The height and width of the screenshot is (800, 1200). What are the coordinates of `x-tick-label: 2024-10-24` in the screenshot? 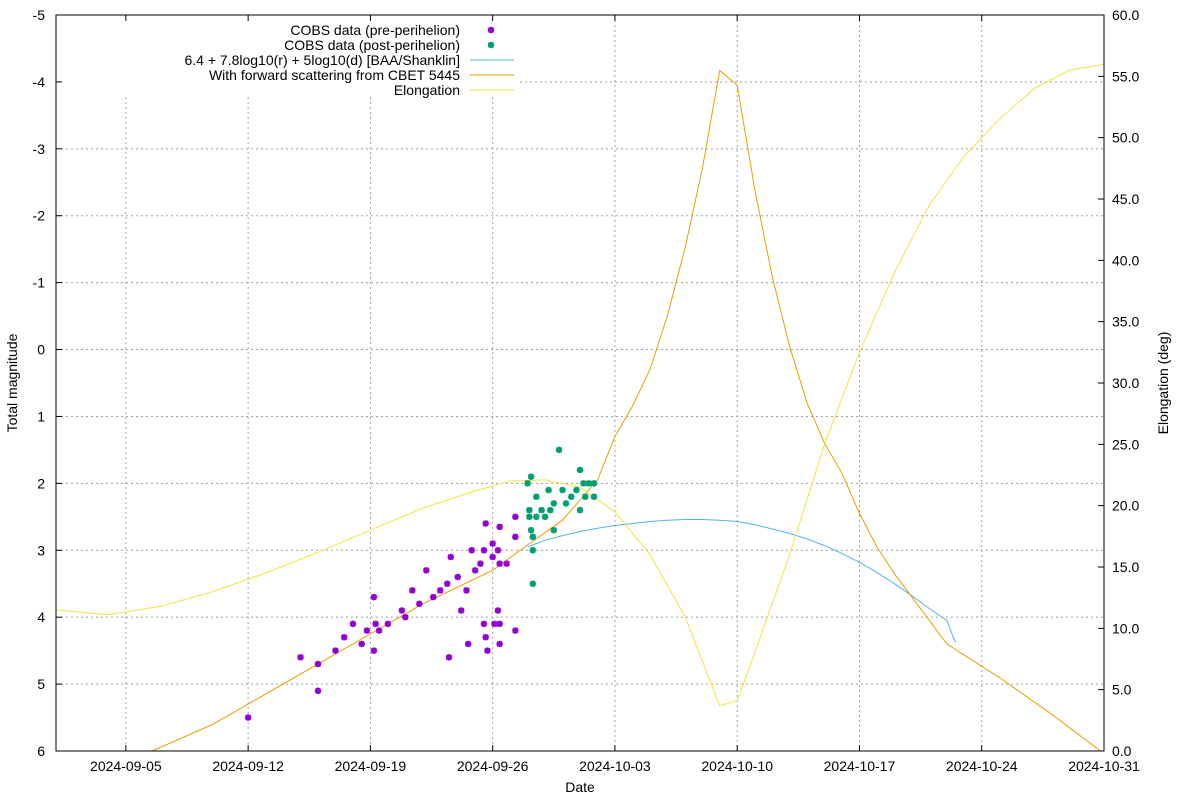 It's located at (982, 766).